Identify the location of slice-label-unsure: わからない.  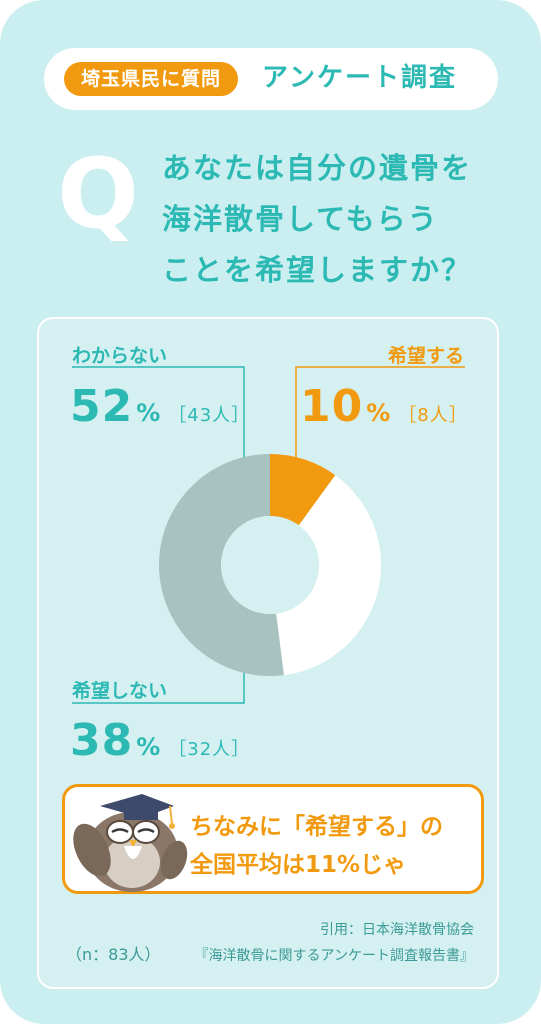
(120, 356).